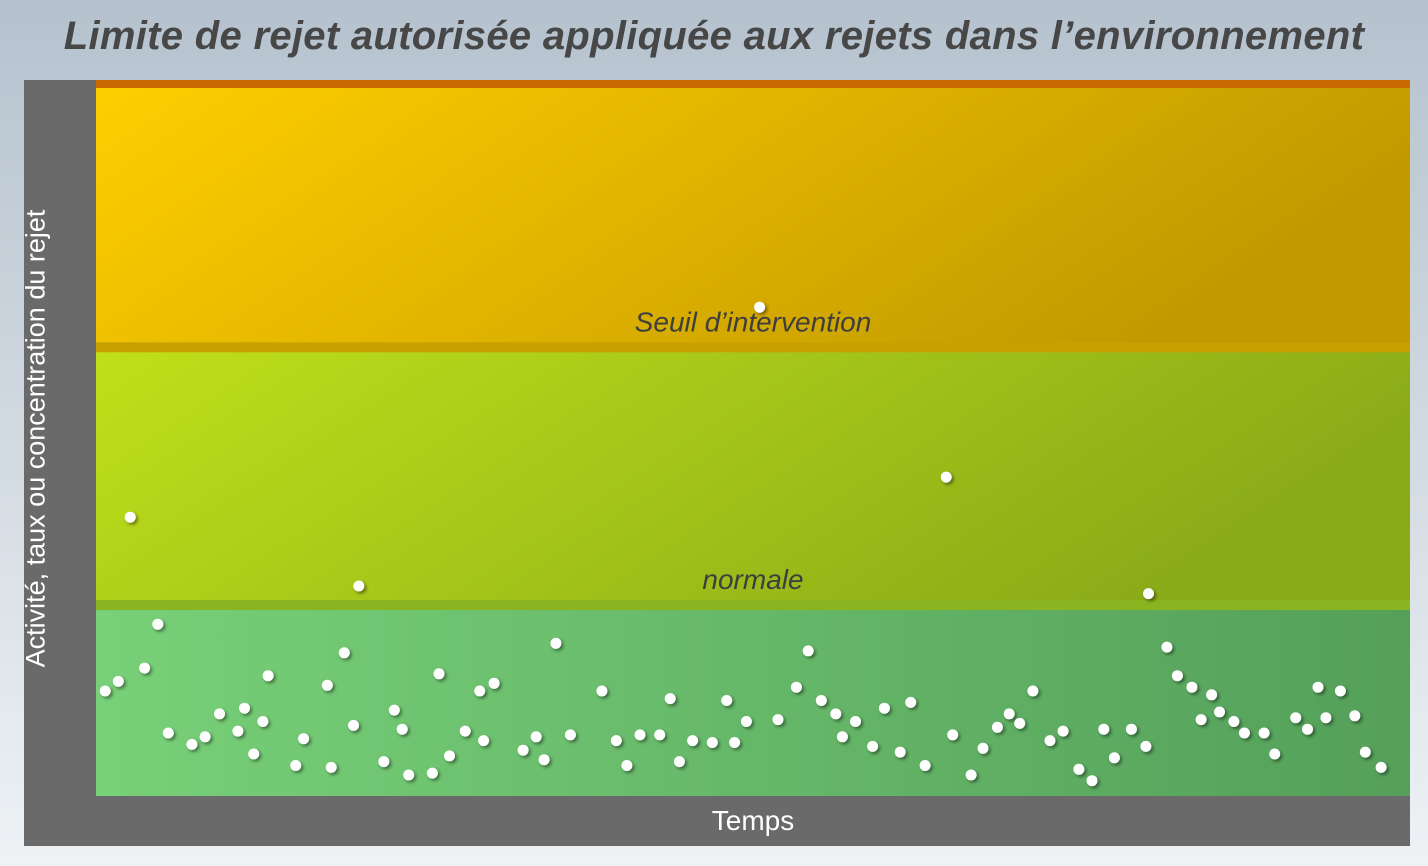  I want to click on y-axis-label-container: Activité, taux ou concentration du rejet, so click(36, 438).